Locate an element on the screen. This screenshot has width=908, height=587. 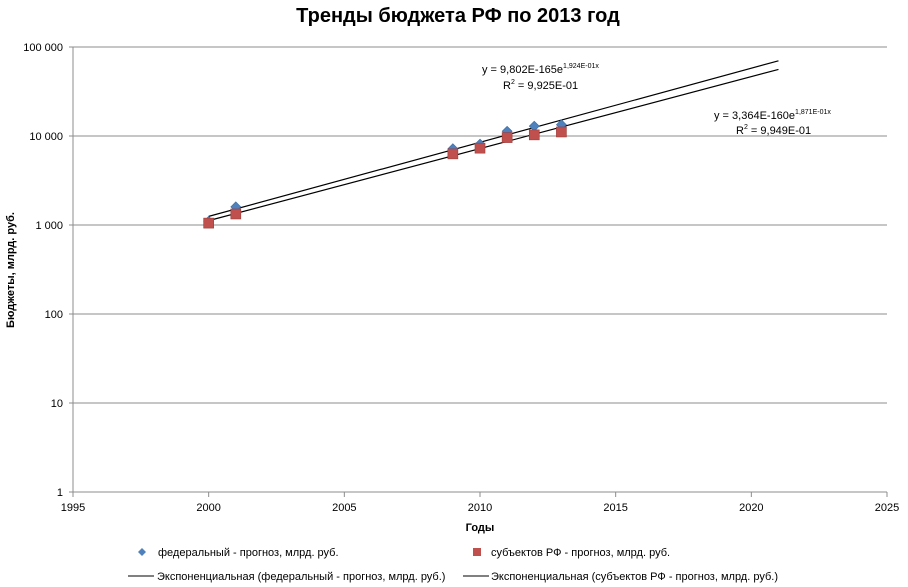
x-tick-labels: 1995 2000 2005 2010 2015 2020 2025 is located at coordinates (480, 508).